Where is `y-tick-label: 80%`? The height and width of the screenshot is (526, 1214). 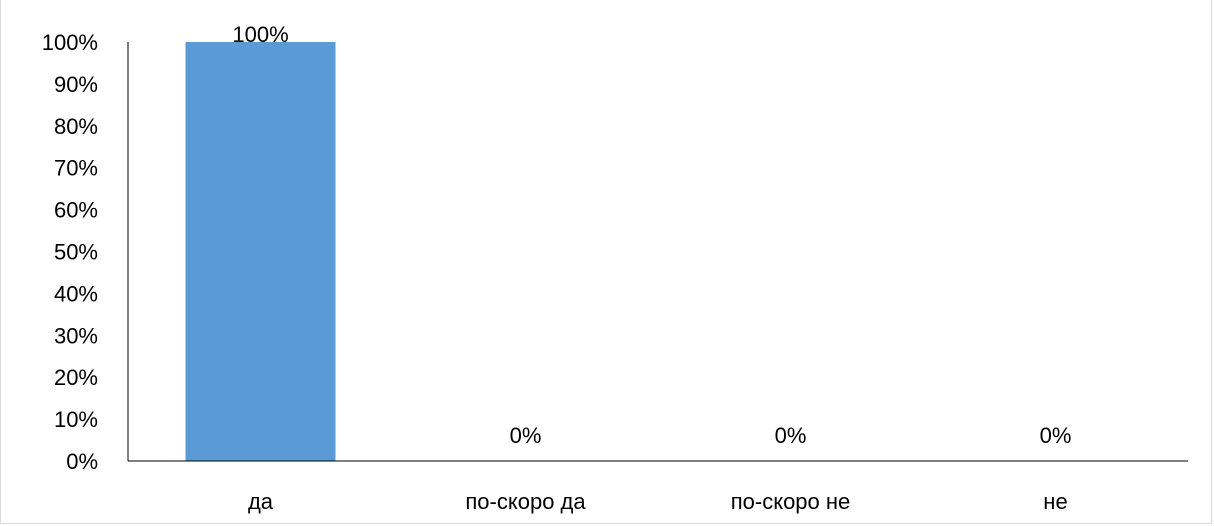 y-tick-label: 80% is located at coordinates (76, 126).